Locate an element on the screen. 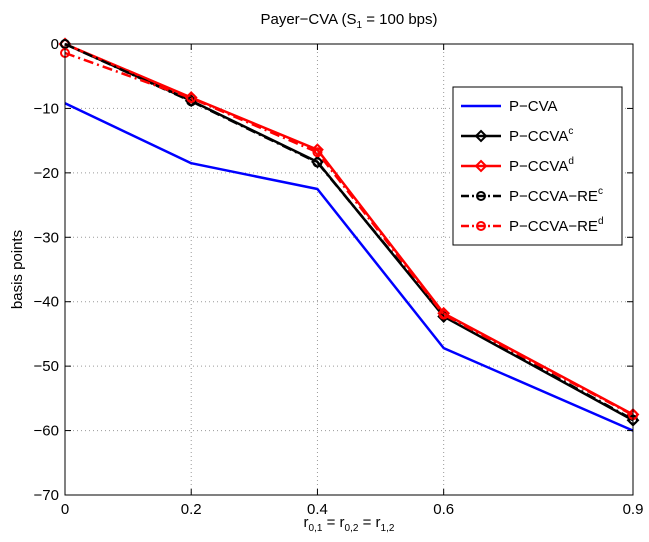 The width and height of the screenshot is (649, 542). x-axis-title-sub: 1,2 is located at coordinates (388, 528).